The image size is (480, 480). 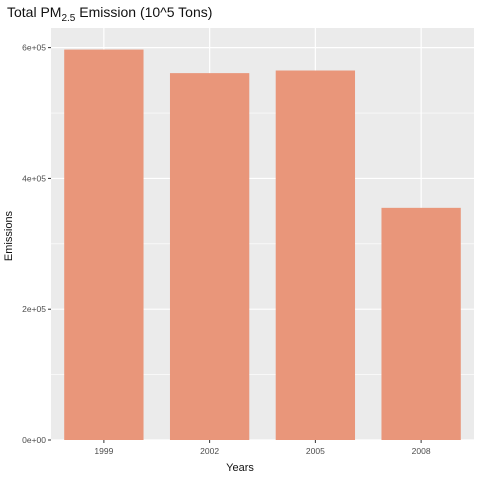 I want to click on y-tick-label: 4e+05, so click(x=34, y=178).